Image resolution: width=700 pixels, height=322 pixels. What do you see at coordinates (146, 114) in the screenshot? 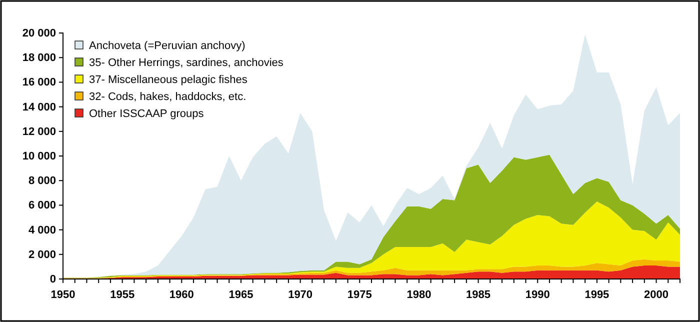
I see `legend-label: Other ISSCAAP groups` at bounding box center [146, 114].